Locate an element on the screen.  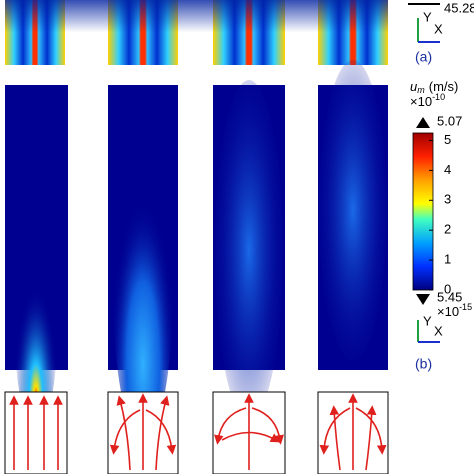
cb-symbol: u is located at coordinates (413, 86).